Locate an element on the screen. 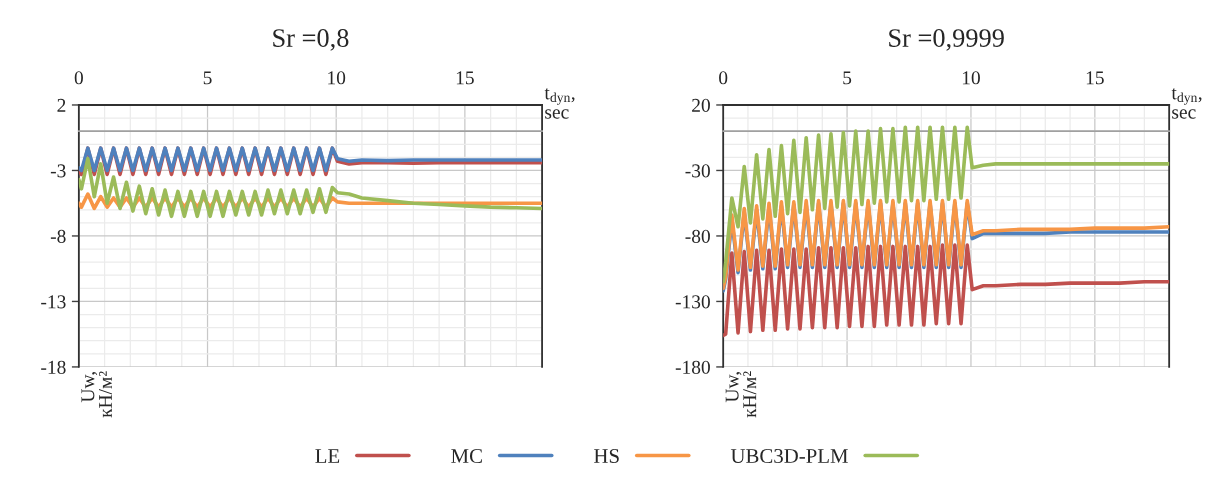 The height and width of the screenshot is (486, 1232). legend-label: UBC3D-PLM is located at coordinates (789, 456).